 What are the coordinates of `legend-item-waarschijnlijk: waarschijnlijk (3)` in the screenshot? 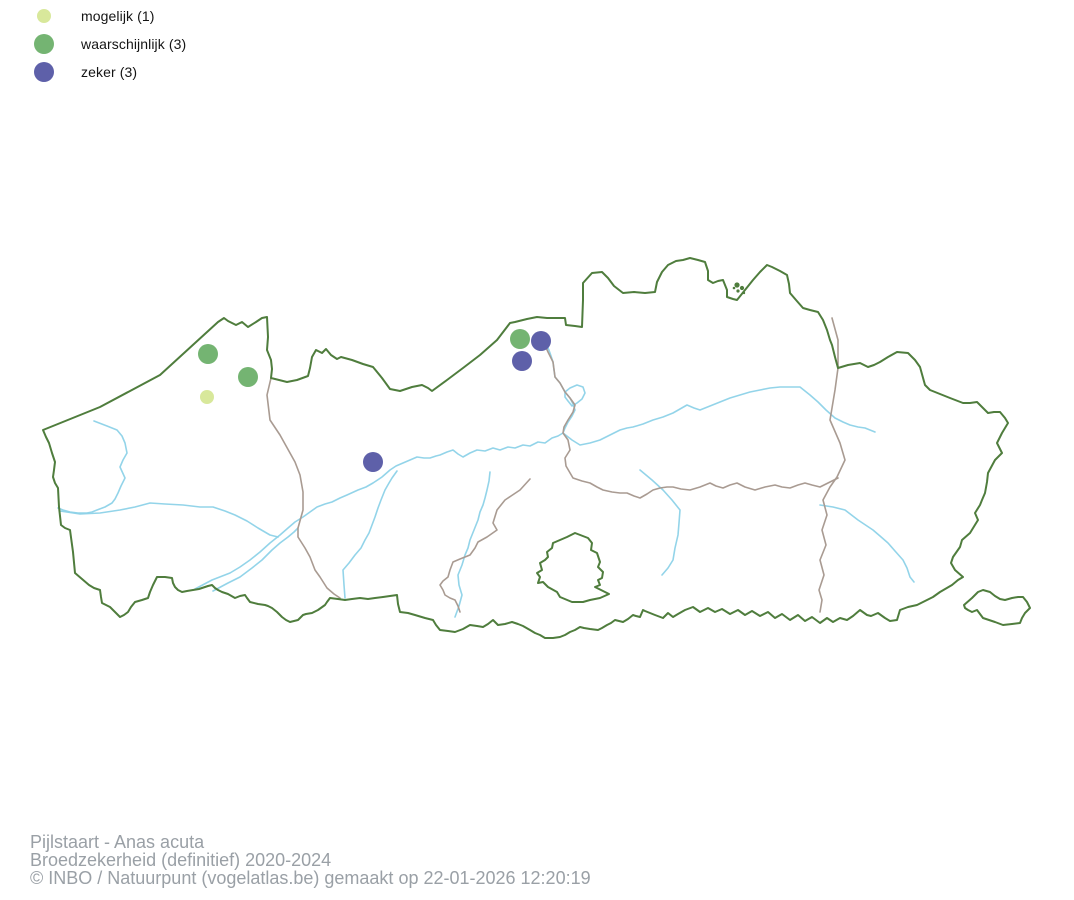 It's located at (109, 44).